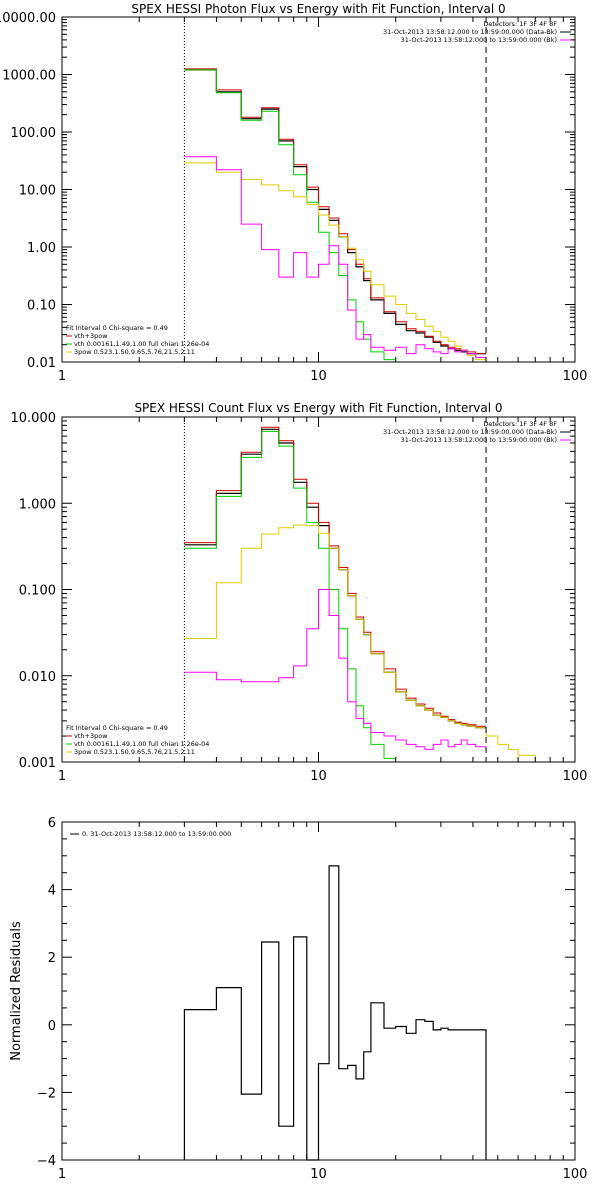 The image size is (600, 1200). What do you see at coordinates (41, 248) in the screenshot?
I see `y-tick-label: 1.00` at bounding box center [41, 248].